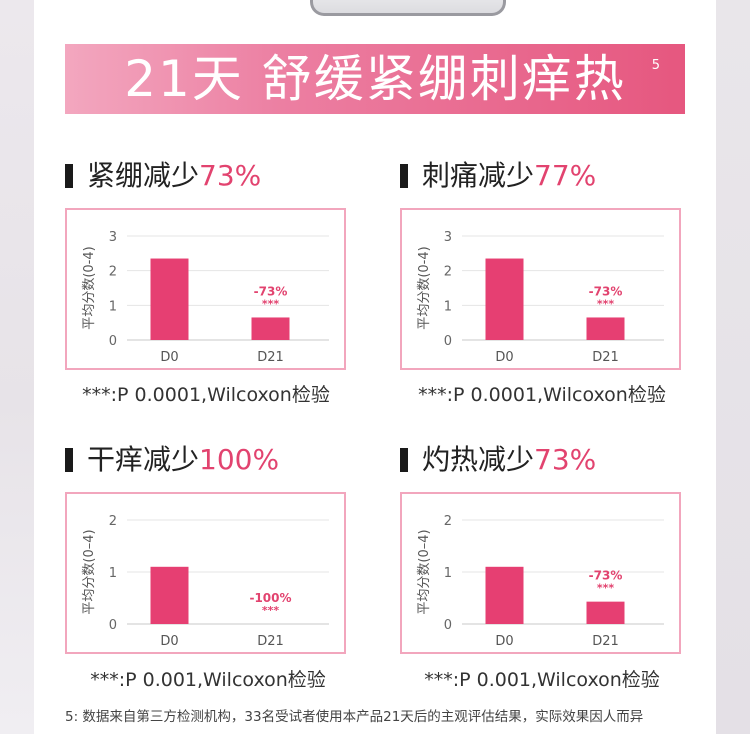 The height and width of the screenshot is (734, 750). I want to click on panel-title-text: 干痒减少, so click(143, 459).